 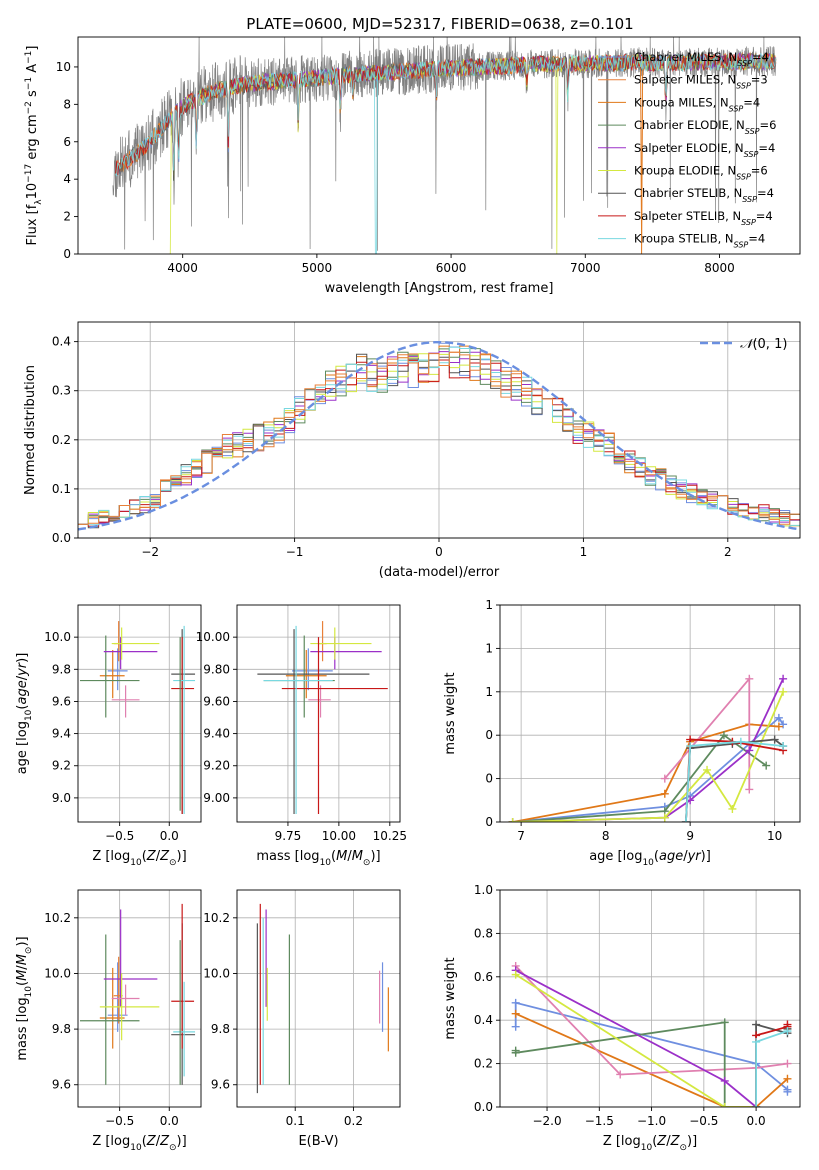 I want to click on x-tick-label: 8000, so click(x=719, y=268).